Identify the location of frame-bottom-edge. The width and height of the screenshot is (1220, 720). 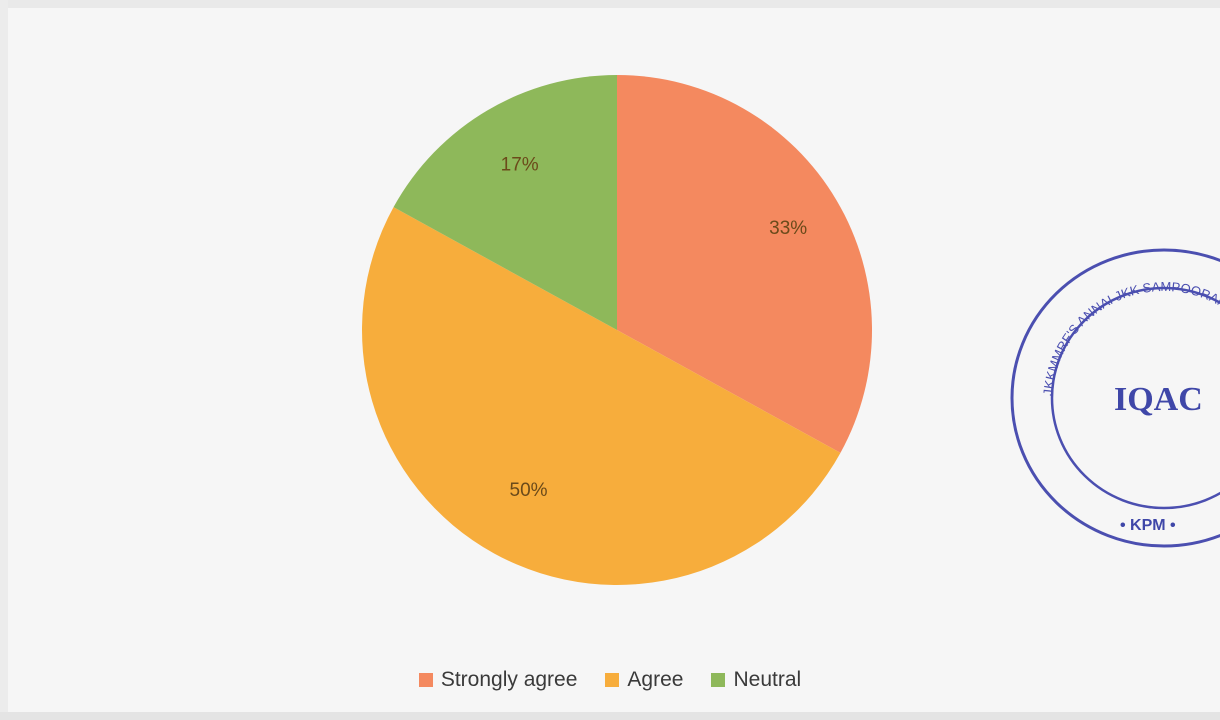
(610, 716).